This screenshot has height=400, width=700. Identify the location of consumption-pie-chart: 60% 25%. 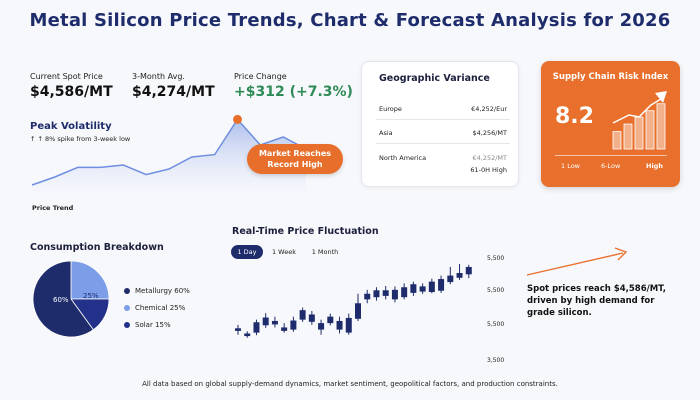
(71, 299).